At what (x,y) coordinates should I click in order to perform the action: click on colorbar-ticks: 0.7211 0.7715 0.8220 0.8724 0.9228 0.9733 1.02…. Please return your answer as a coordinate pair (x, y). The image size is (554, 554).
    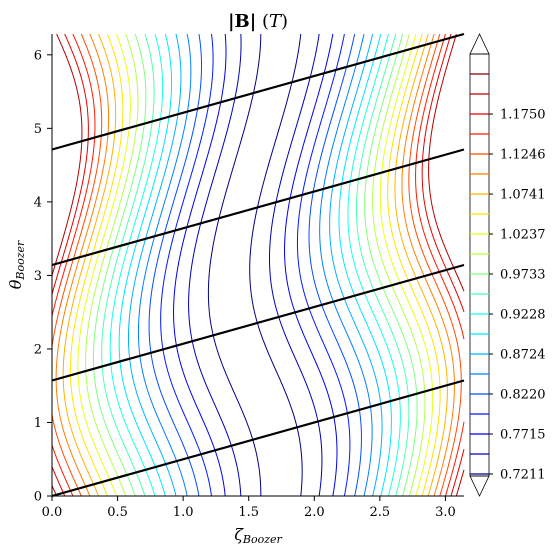
    Looking at the image, I should click on (517, 295).